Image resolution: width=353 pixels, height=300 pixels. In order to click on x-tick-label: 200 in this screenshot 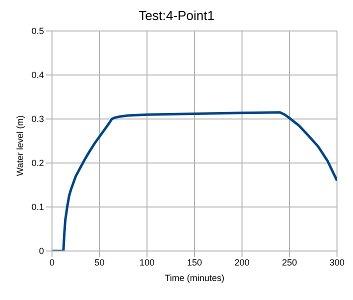, I will do `click(242, 262)`.